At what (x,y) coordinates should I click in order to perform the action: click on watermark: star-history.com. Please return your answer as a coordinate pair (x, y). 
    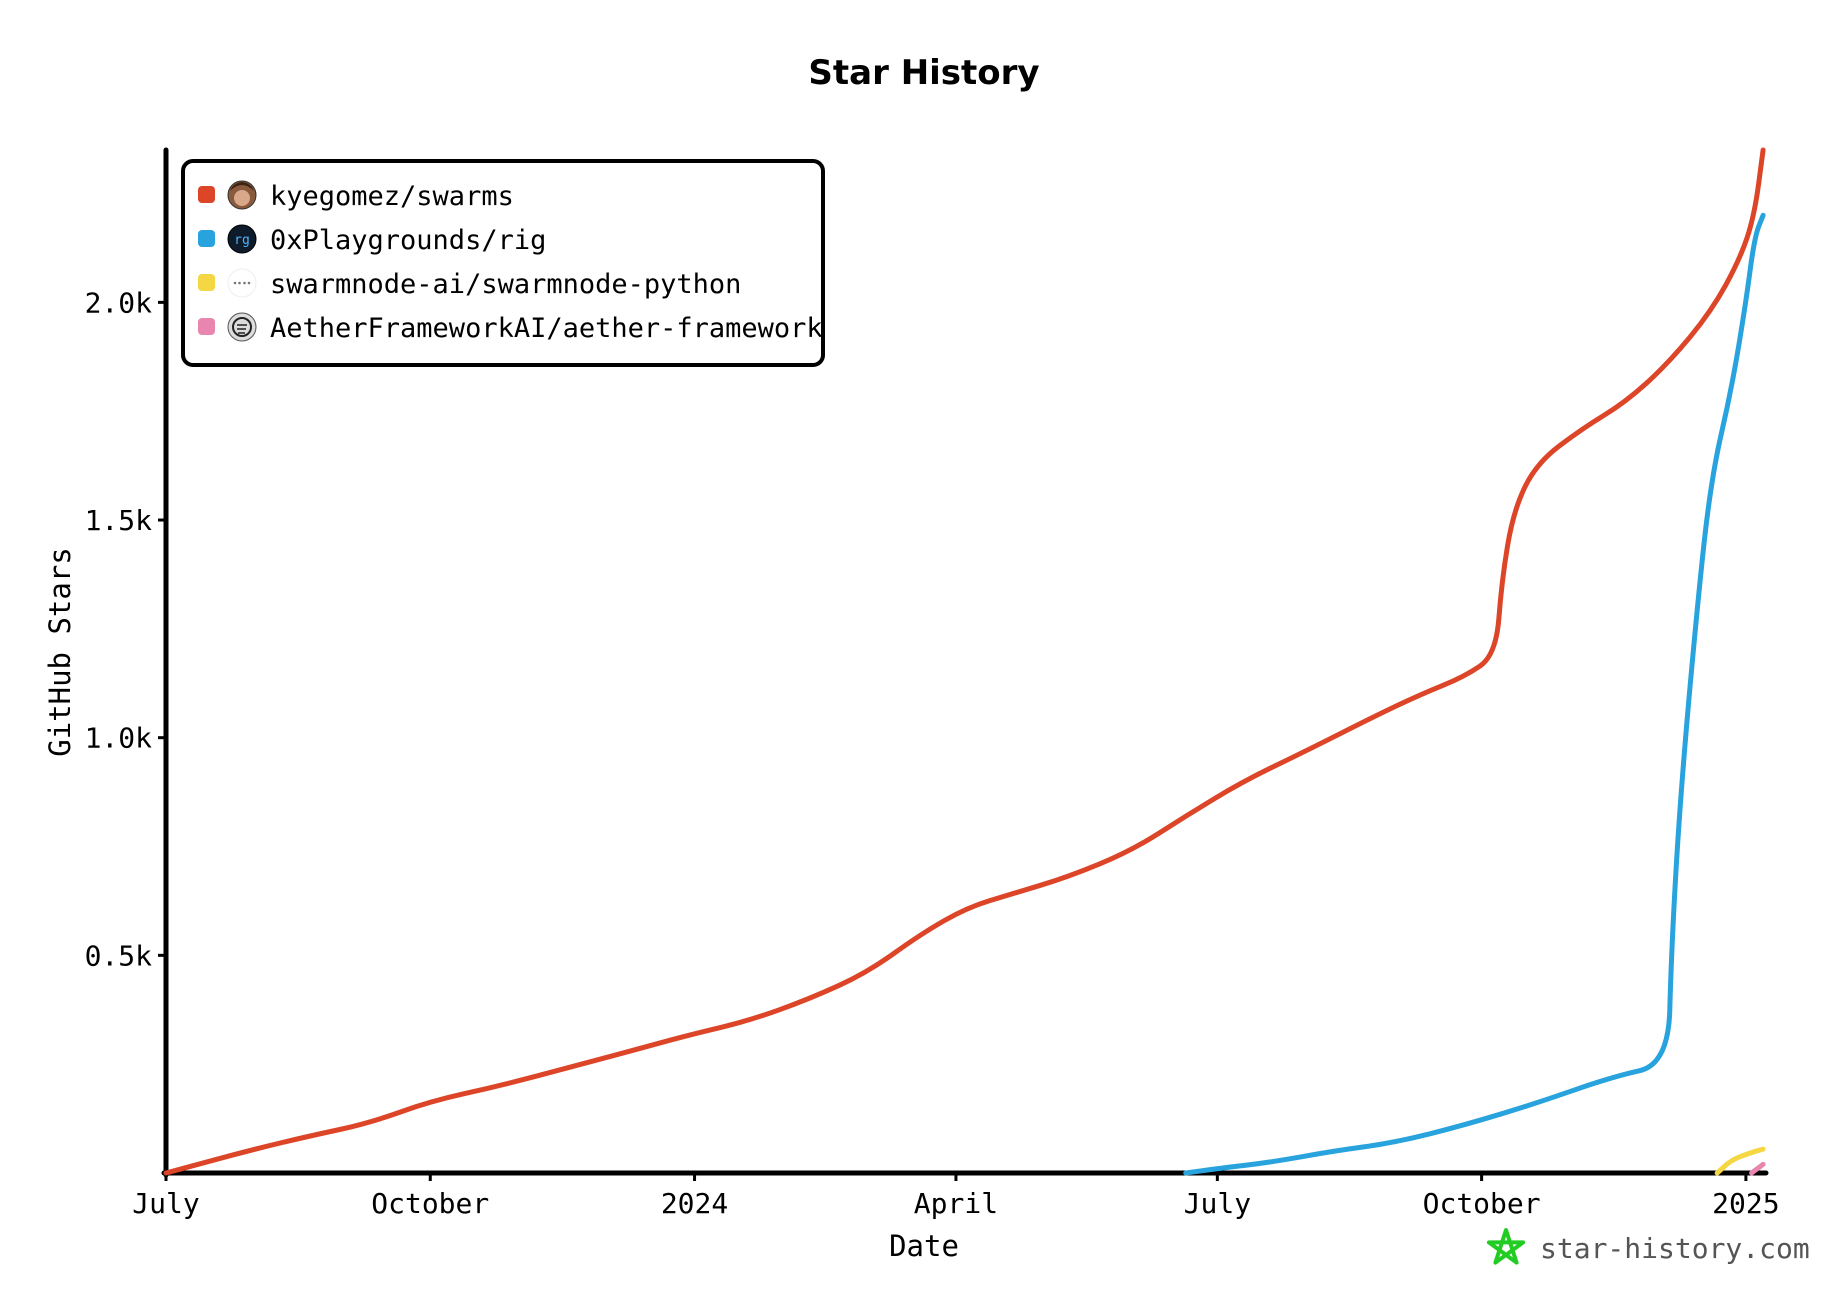
    Looking at the image, I should click on (1648, 1246).